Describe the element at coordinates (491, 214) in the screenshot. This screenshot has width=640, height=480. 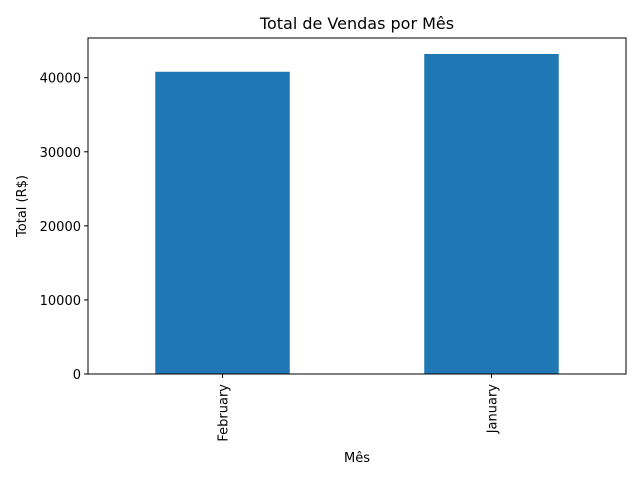
I see `bar-january` at that location.